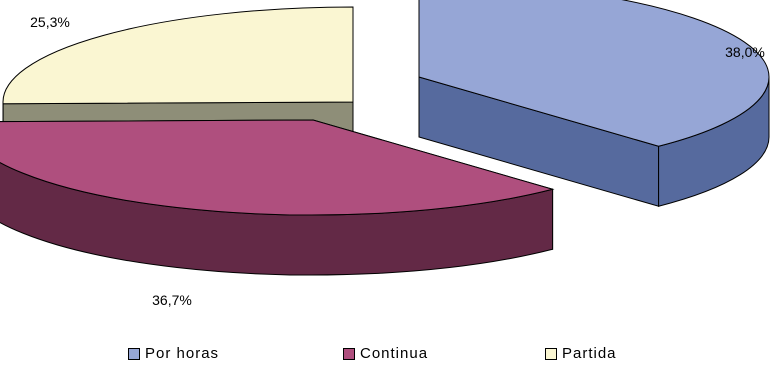 This screenshot has height=370, width=772. Describe the element at coordinates (551, 353) in the screenshot. I see `legend-swatch-partida` at that location.